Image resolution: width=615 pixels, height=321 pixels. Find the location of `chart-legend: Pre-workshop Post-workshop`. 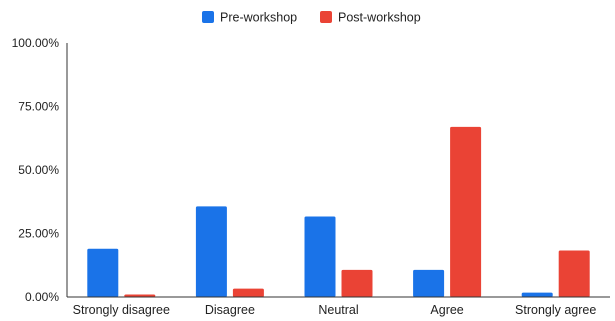

chart-legend: Pre-workshop Post-workshop is located at coordinates (311, 18).